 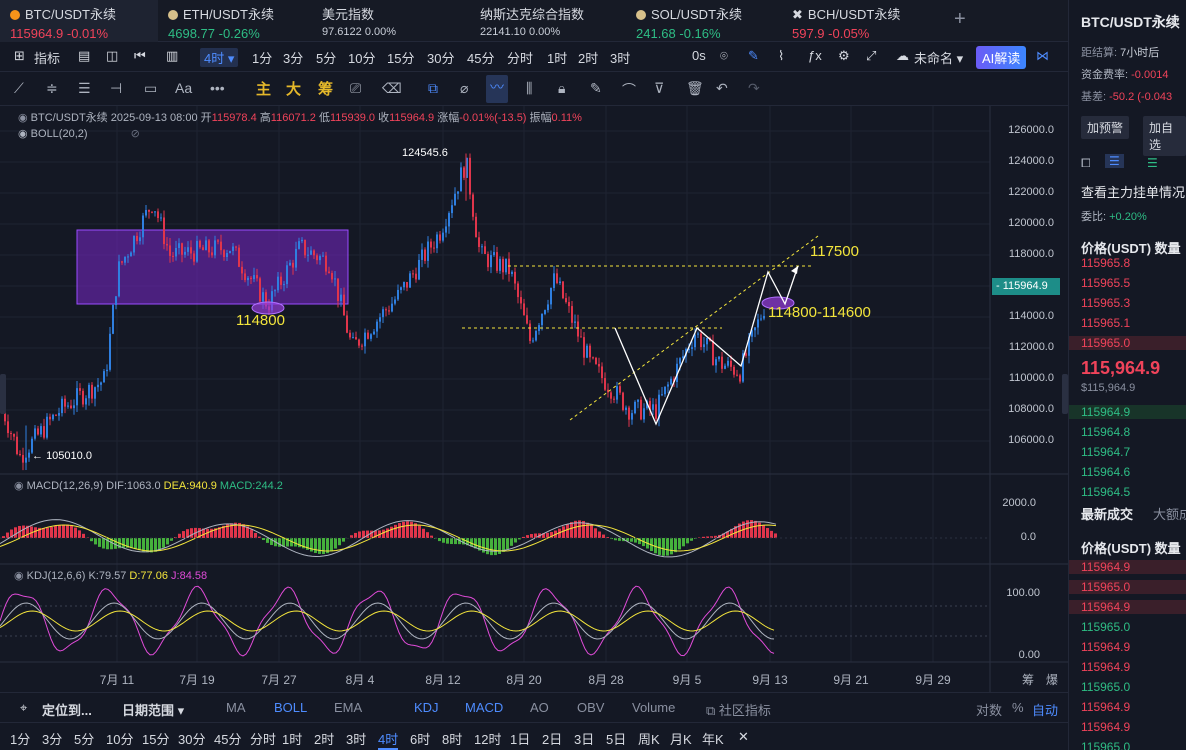 I want to click on add-alert-button: 加预警, so click(x=1105, y=127).